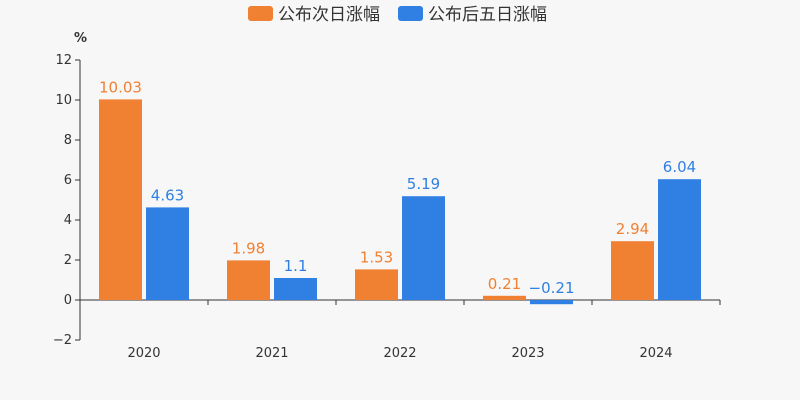 Image resolution: width=800 pixels, height=400 pixels. I want to click on legend-label: 公布次日涨幅, so click(329, 15).